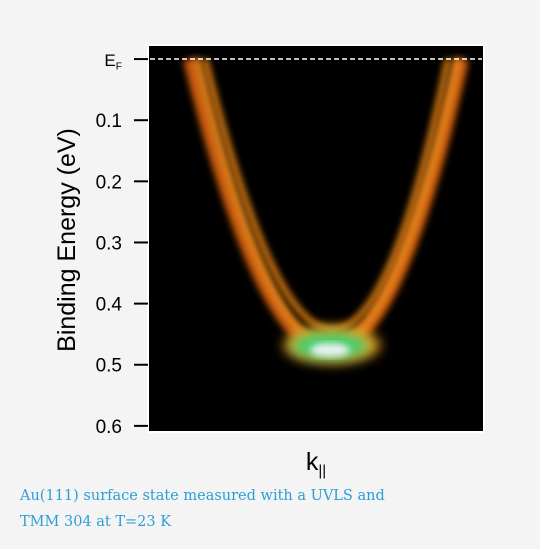 The height and width of the screenshot is (549, 540). I want to click on caption-line: TMM 304 at T=23 K, so click(96, 522).